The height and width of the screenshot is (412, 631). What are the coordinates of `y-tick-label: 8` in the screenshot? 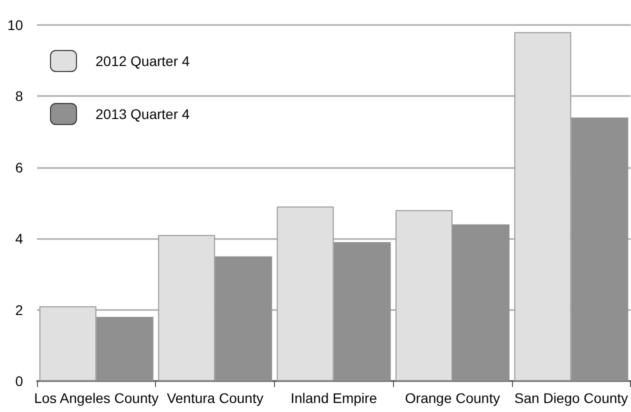 It's located at (19, 96).